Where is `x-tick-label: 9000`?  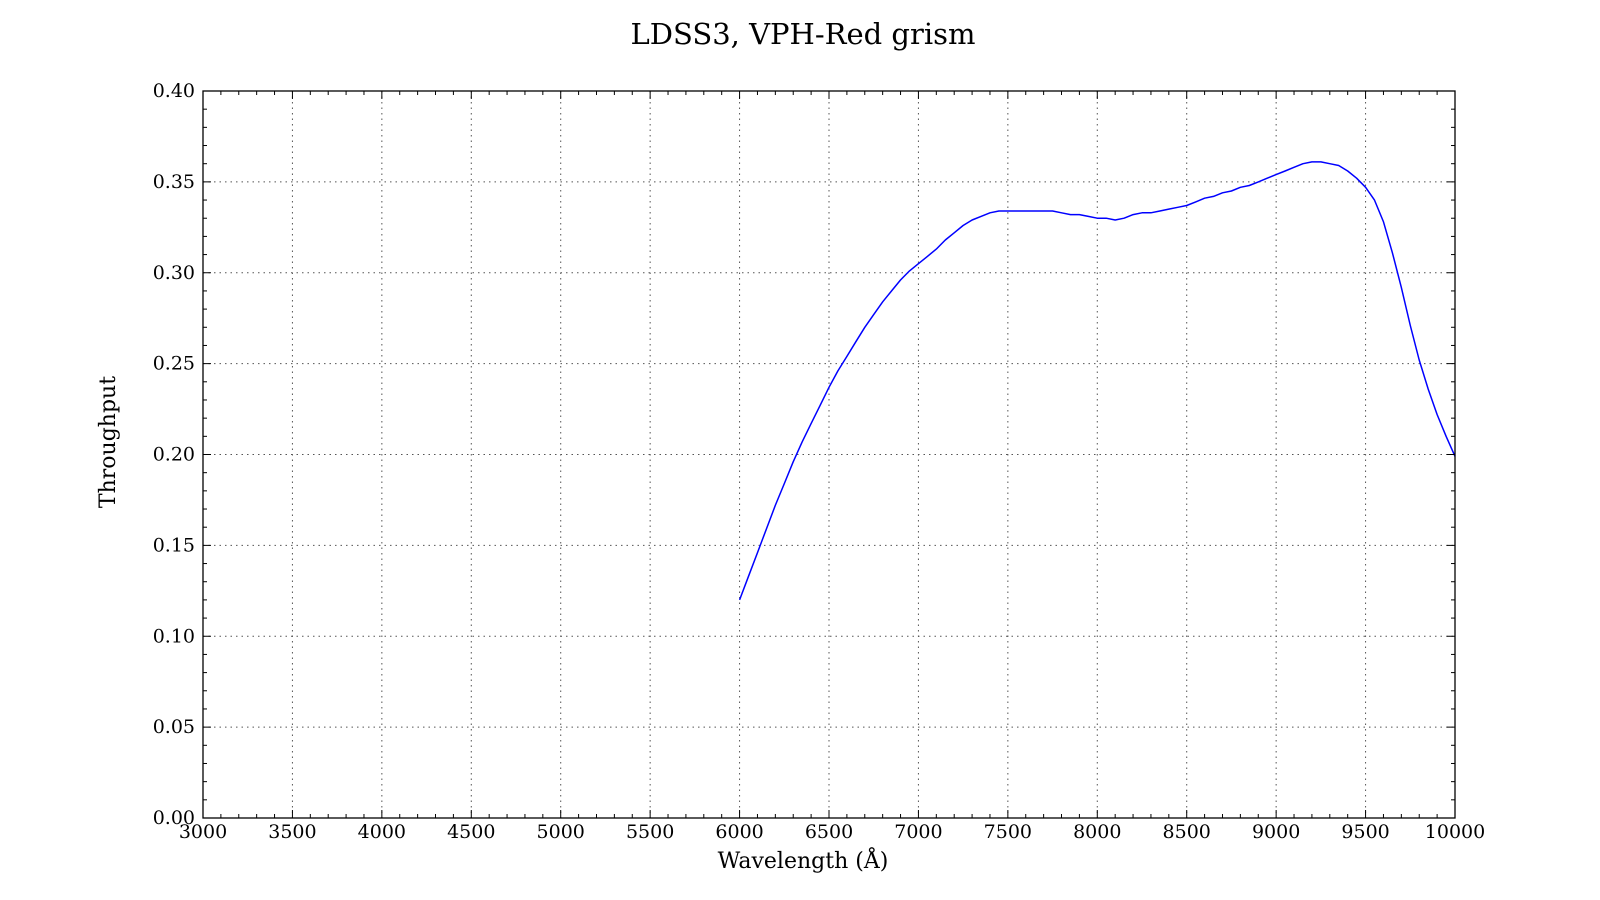
x-tick-label: 9000 is located at coordinates (1276, 832).